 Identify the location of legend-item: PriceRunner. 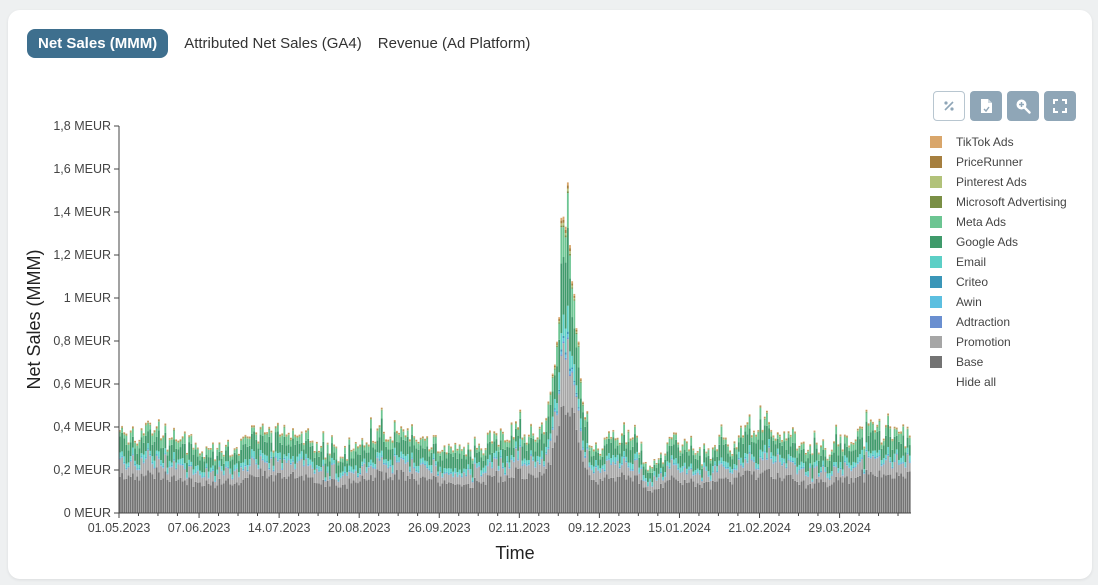
(998, 162).